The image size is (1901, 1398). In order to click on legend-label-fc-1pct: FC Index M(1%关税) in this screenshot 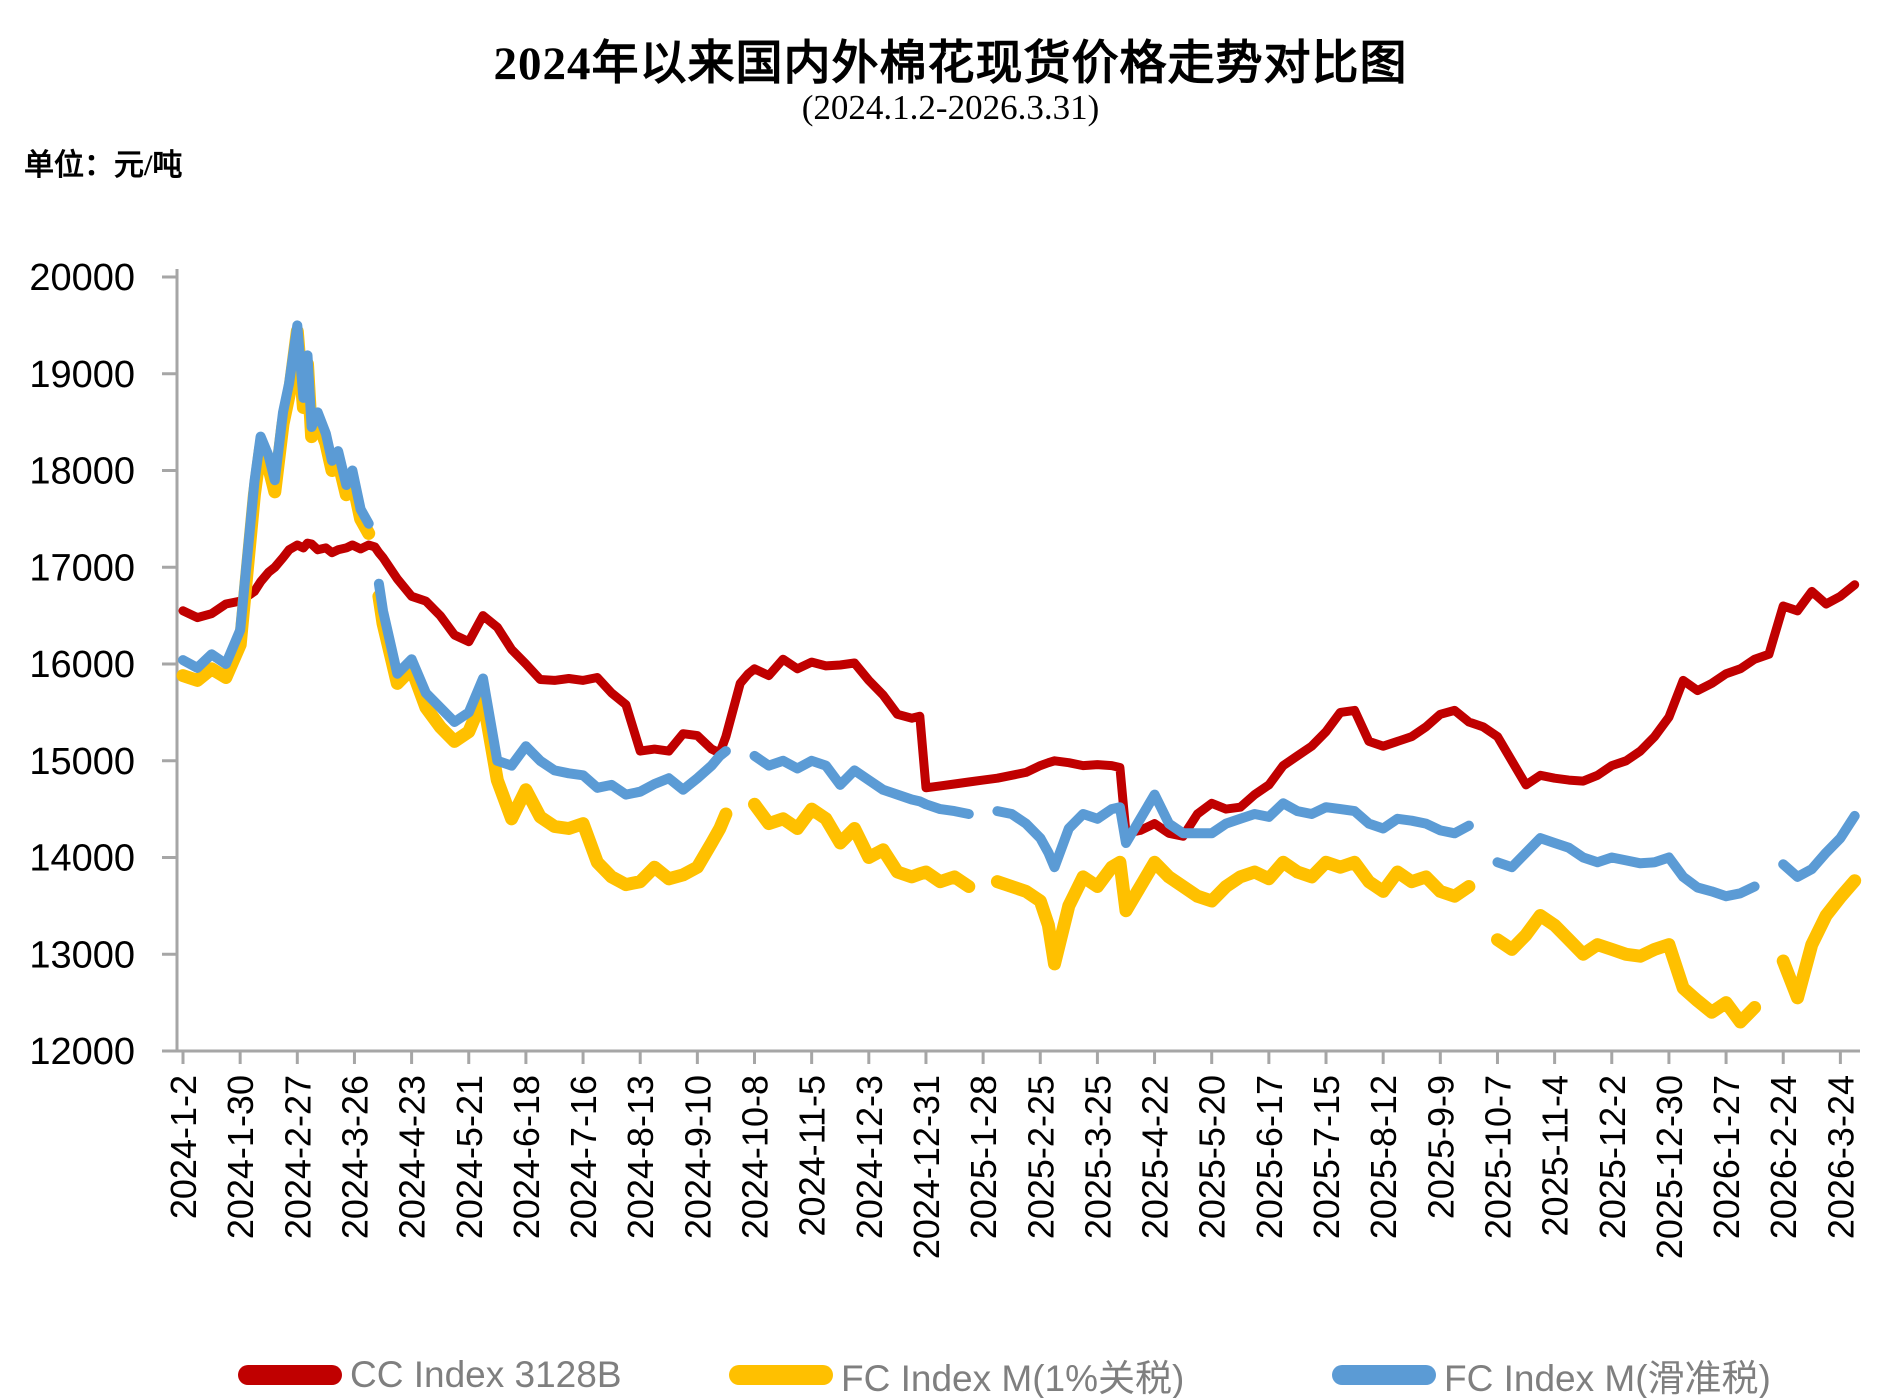, I will do `click(1013, 1378)`.